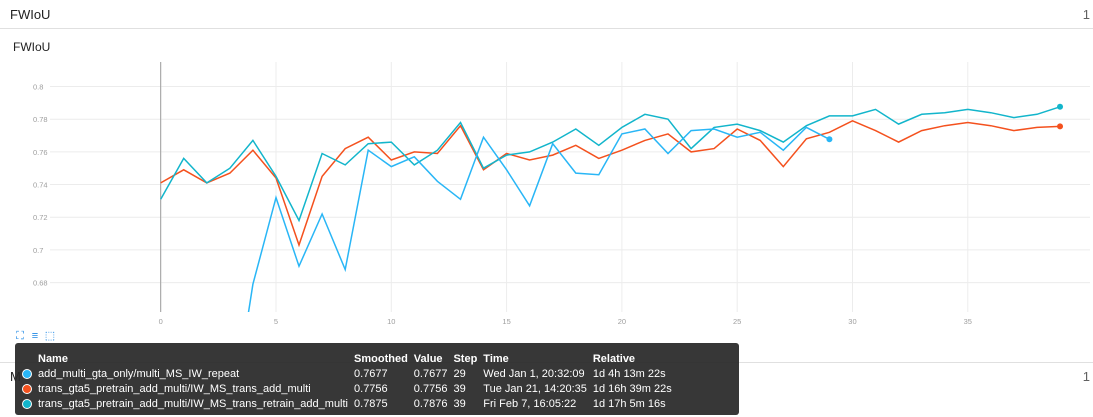  What do you see at coordinates (852, 321) in the screenshot?
I see `x-tick-label: 30` at bounding box center [852, 321].